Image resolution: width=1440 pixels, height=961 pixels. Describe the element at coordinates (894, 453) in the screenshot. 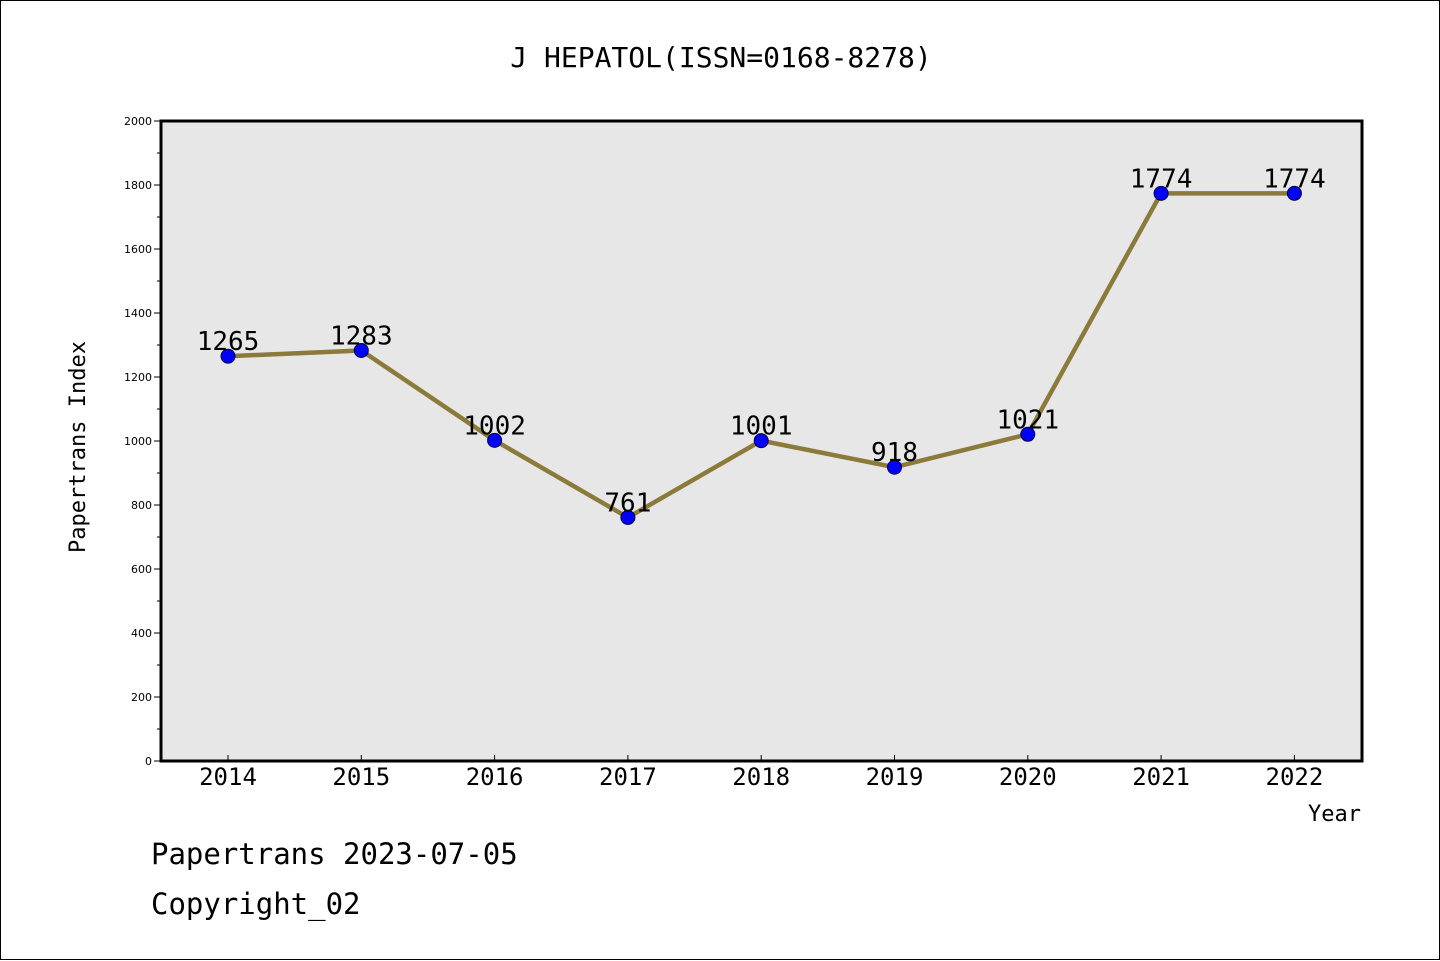

I see `data-label: 918` at that location.